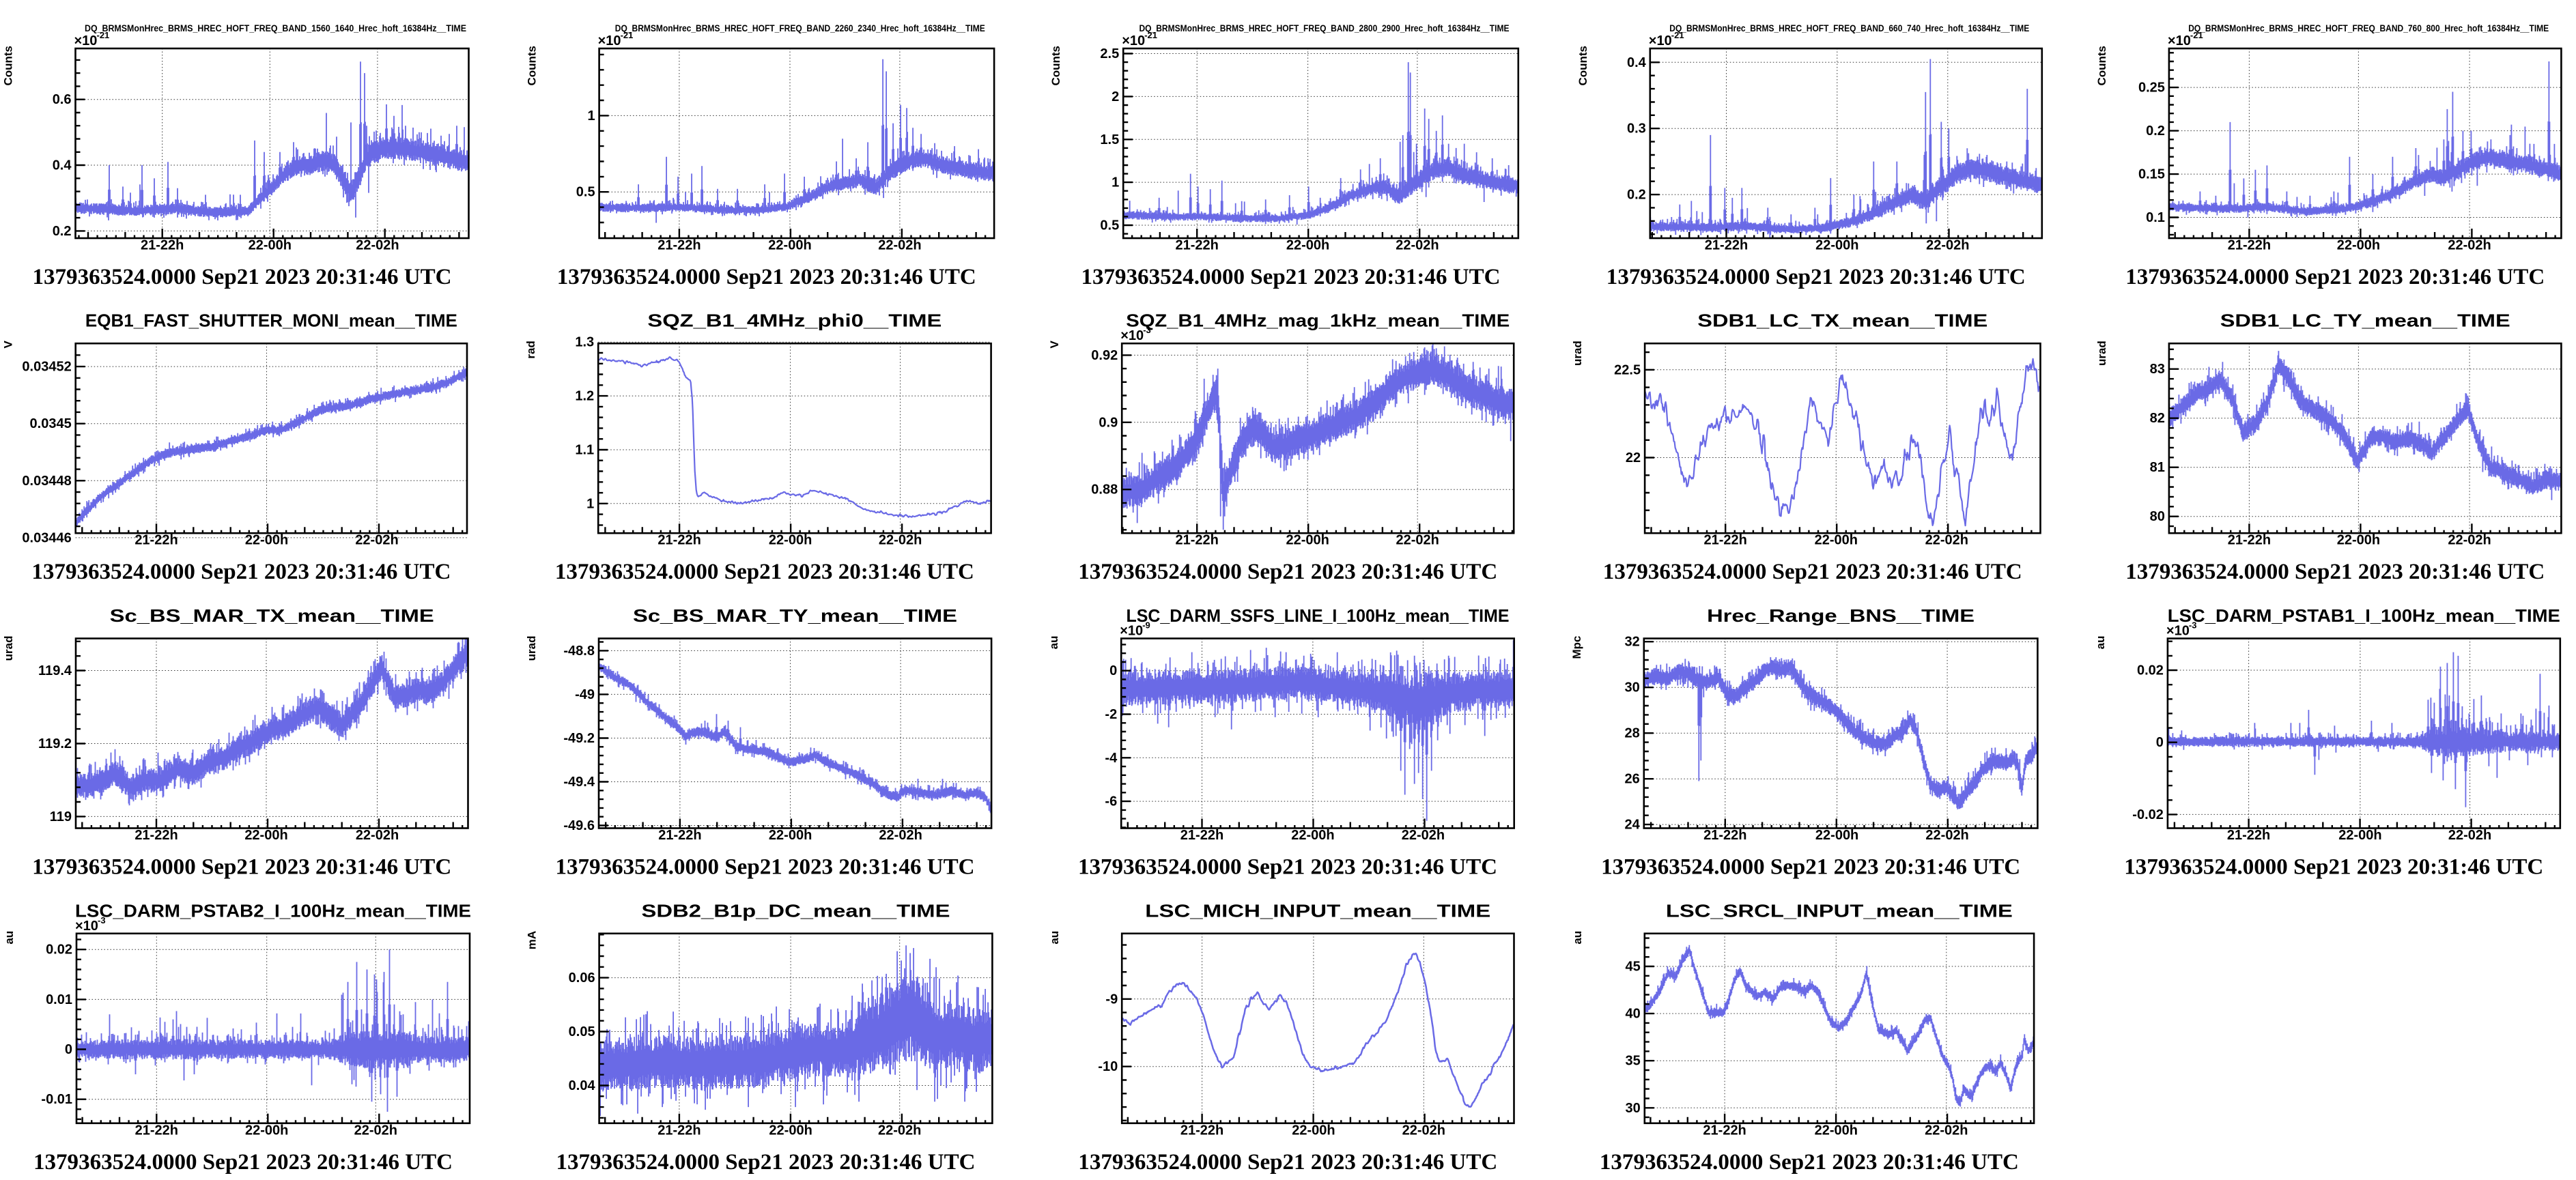  What do you see at coordinates (2155, 217) in the screenshot?
I see `svg-text: 0.1` at bounding box center [2155, 217].